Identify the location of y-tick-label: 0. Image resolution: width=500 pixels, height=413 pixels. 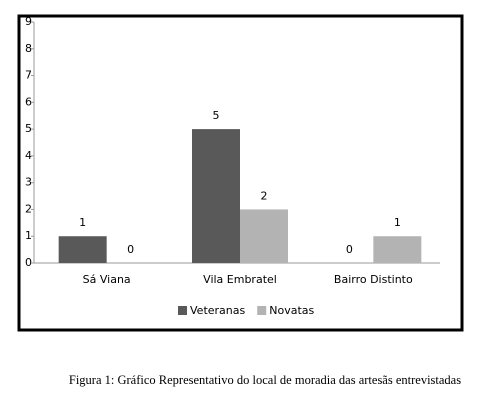
(28, 262).